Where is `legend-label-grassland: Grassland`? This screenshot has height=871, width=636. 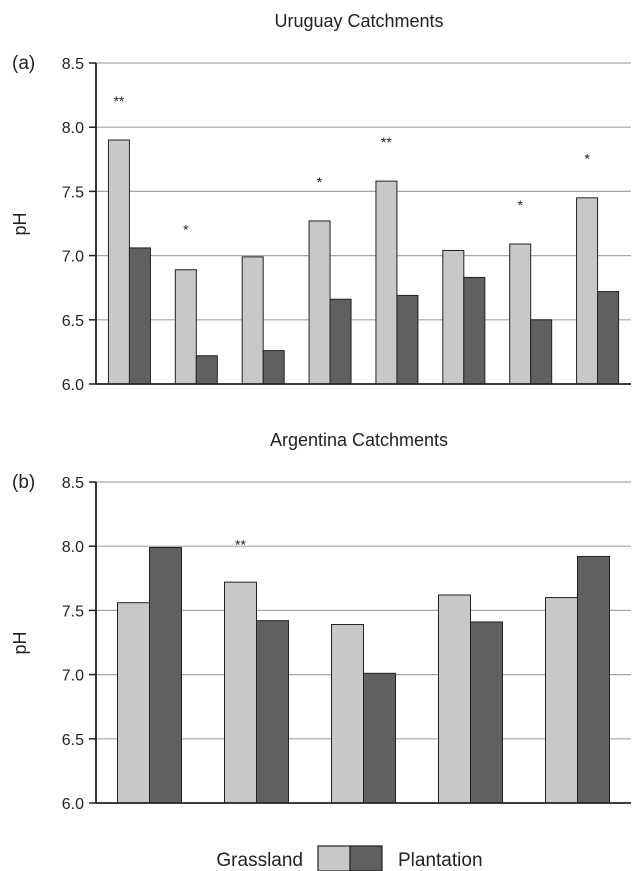 legend-label-grassland: Grassland is located at coordinates (259, 860).